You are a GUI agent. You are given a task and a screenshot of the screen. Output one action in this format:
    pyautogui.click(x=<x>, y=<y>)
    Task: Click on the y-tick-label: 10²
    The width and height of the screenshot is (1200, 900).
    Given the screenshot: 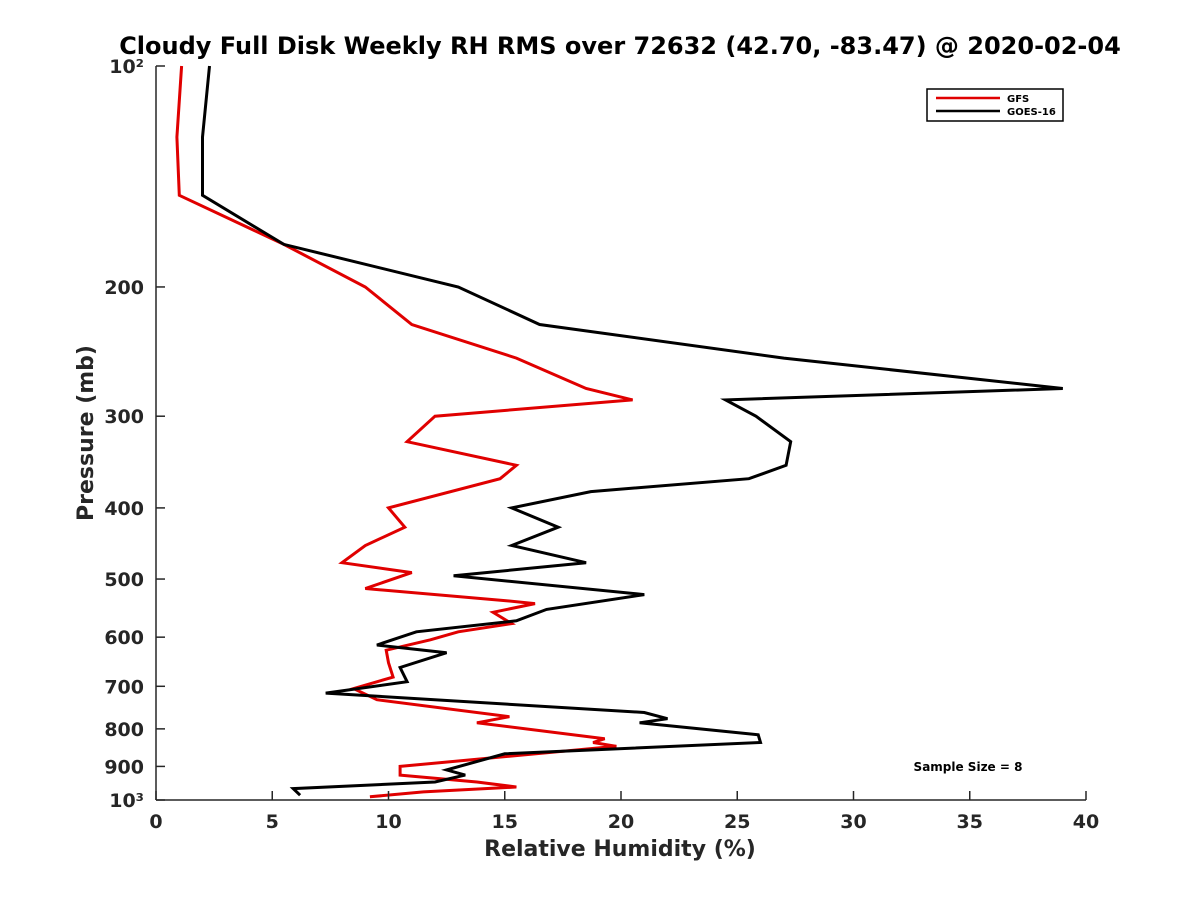 What is the action you would take?
    pyautogui.click(x=126, y=67)
    